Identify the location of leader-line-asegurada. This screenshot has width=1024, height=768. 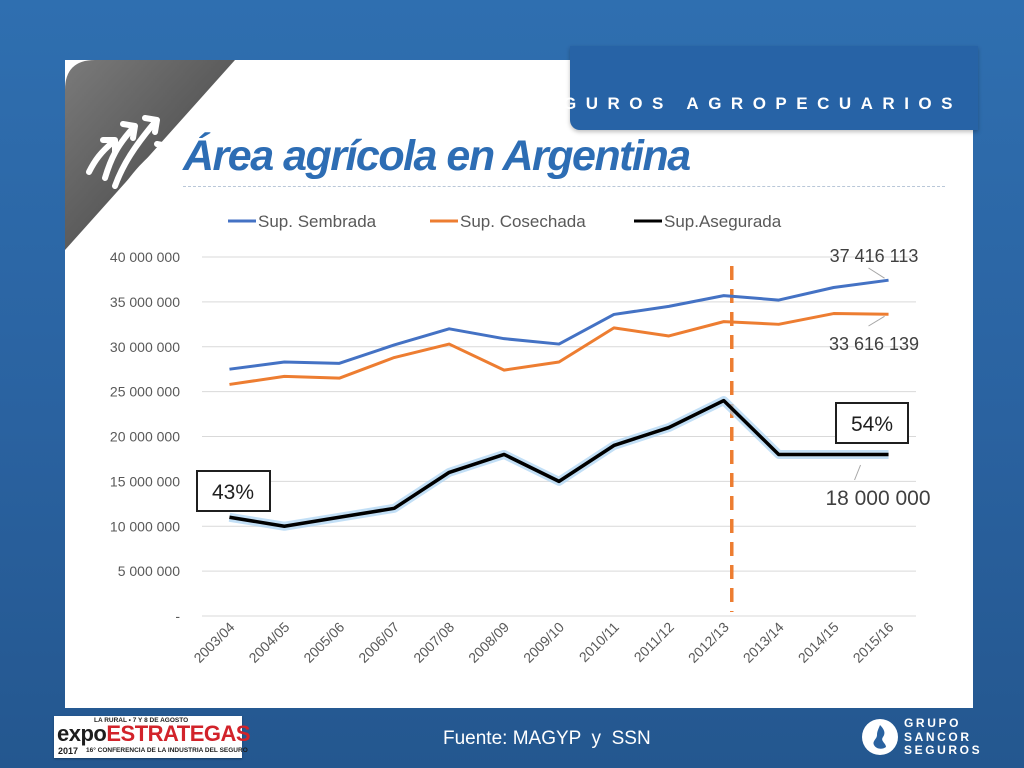
(858, 472).